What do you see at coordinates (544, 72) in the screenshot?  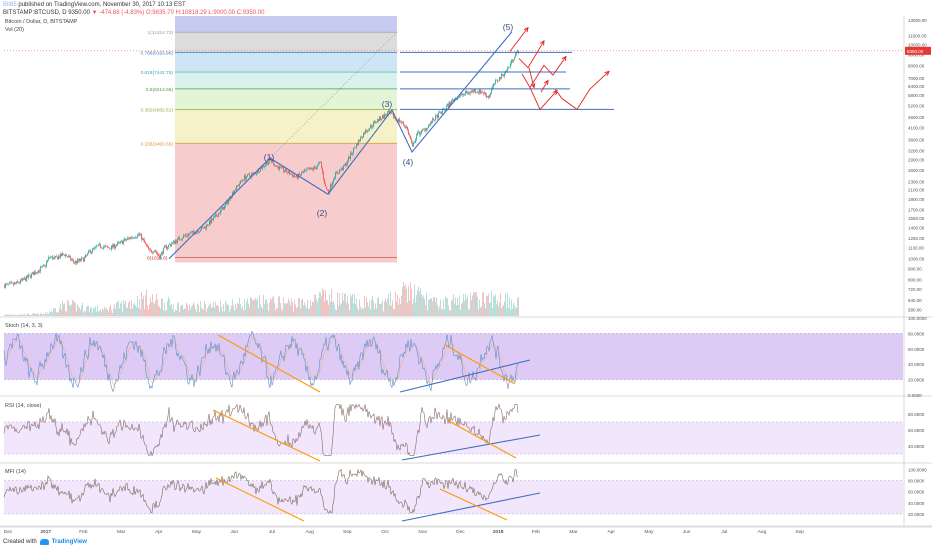 I see `projection-arrow-line` at bounding box center [544, 72].